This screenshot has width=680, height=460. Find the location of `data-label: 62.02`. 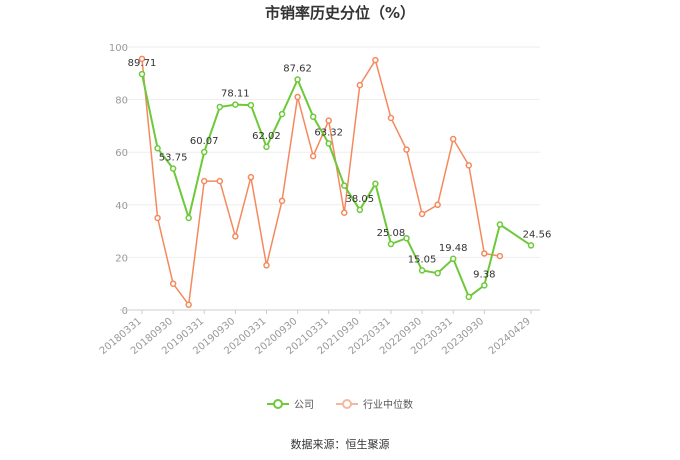

data-label: 62.02 is located at coordinates (266, 136).